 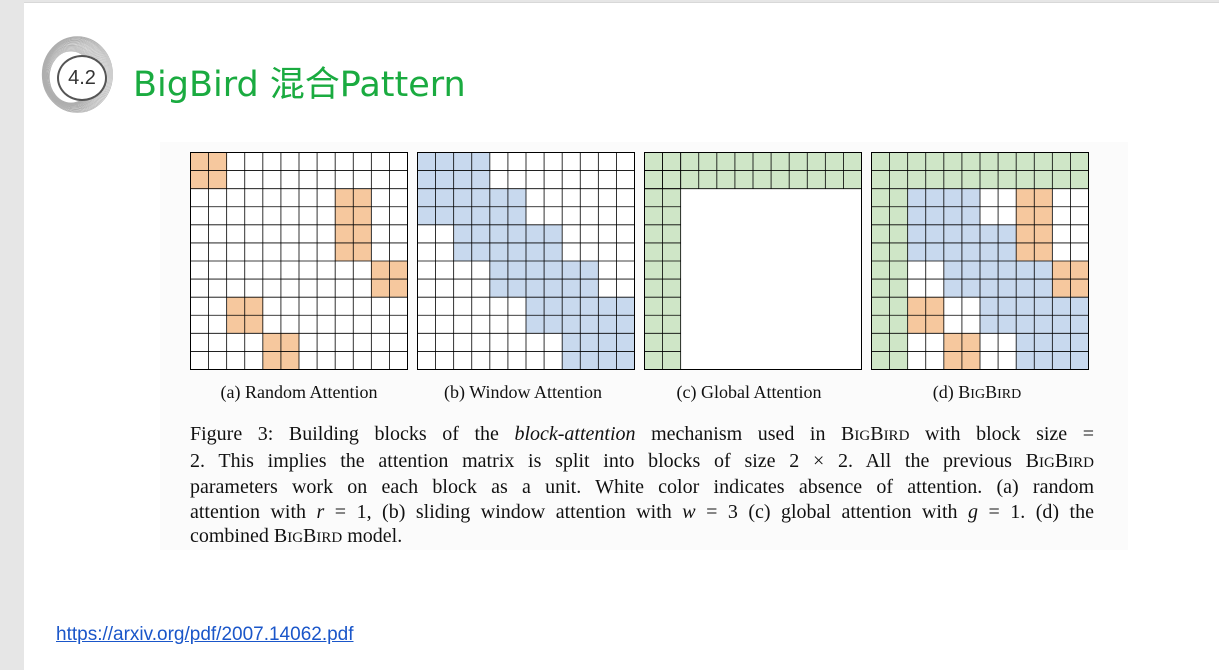 What do you see at coordinates (205, 634) in the screenshot?
I see `arxiv-link: https://arxiv.org/pdf/2007.14062.pdf` at bounding box center [205, 634].